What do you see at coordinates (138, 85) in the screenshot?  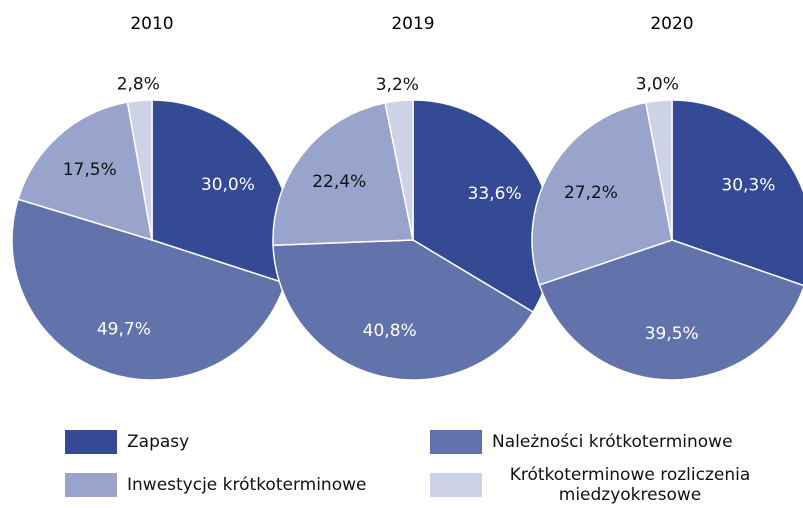 I see `slice-label: 2,8%` at bounding box center [138, 85].